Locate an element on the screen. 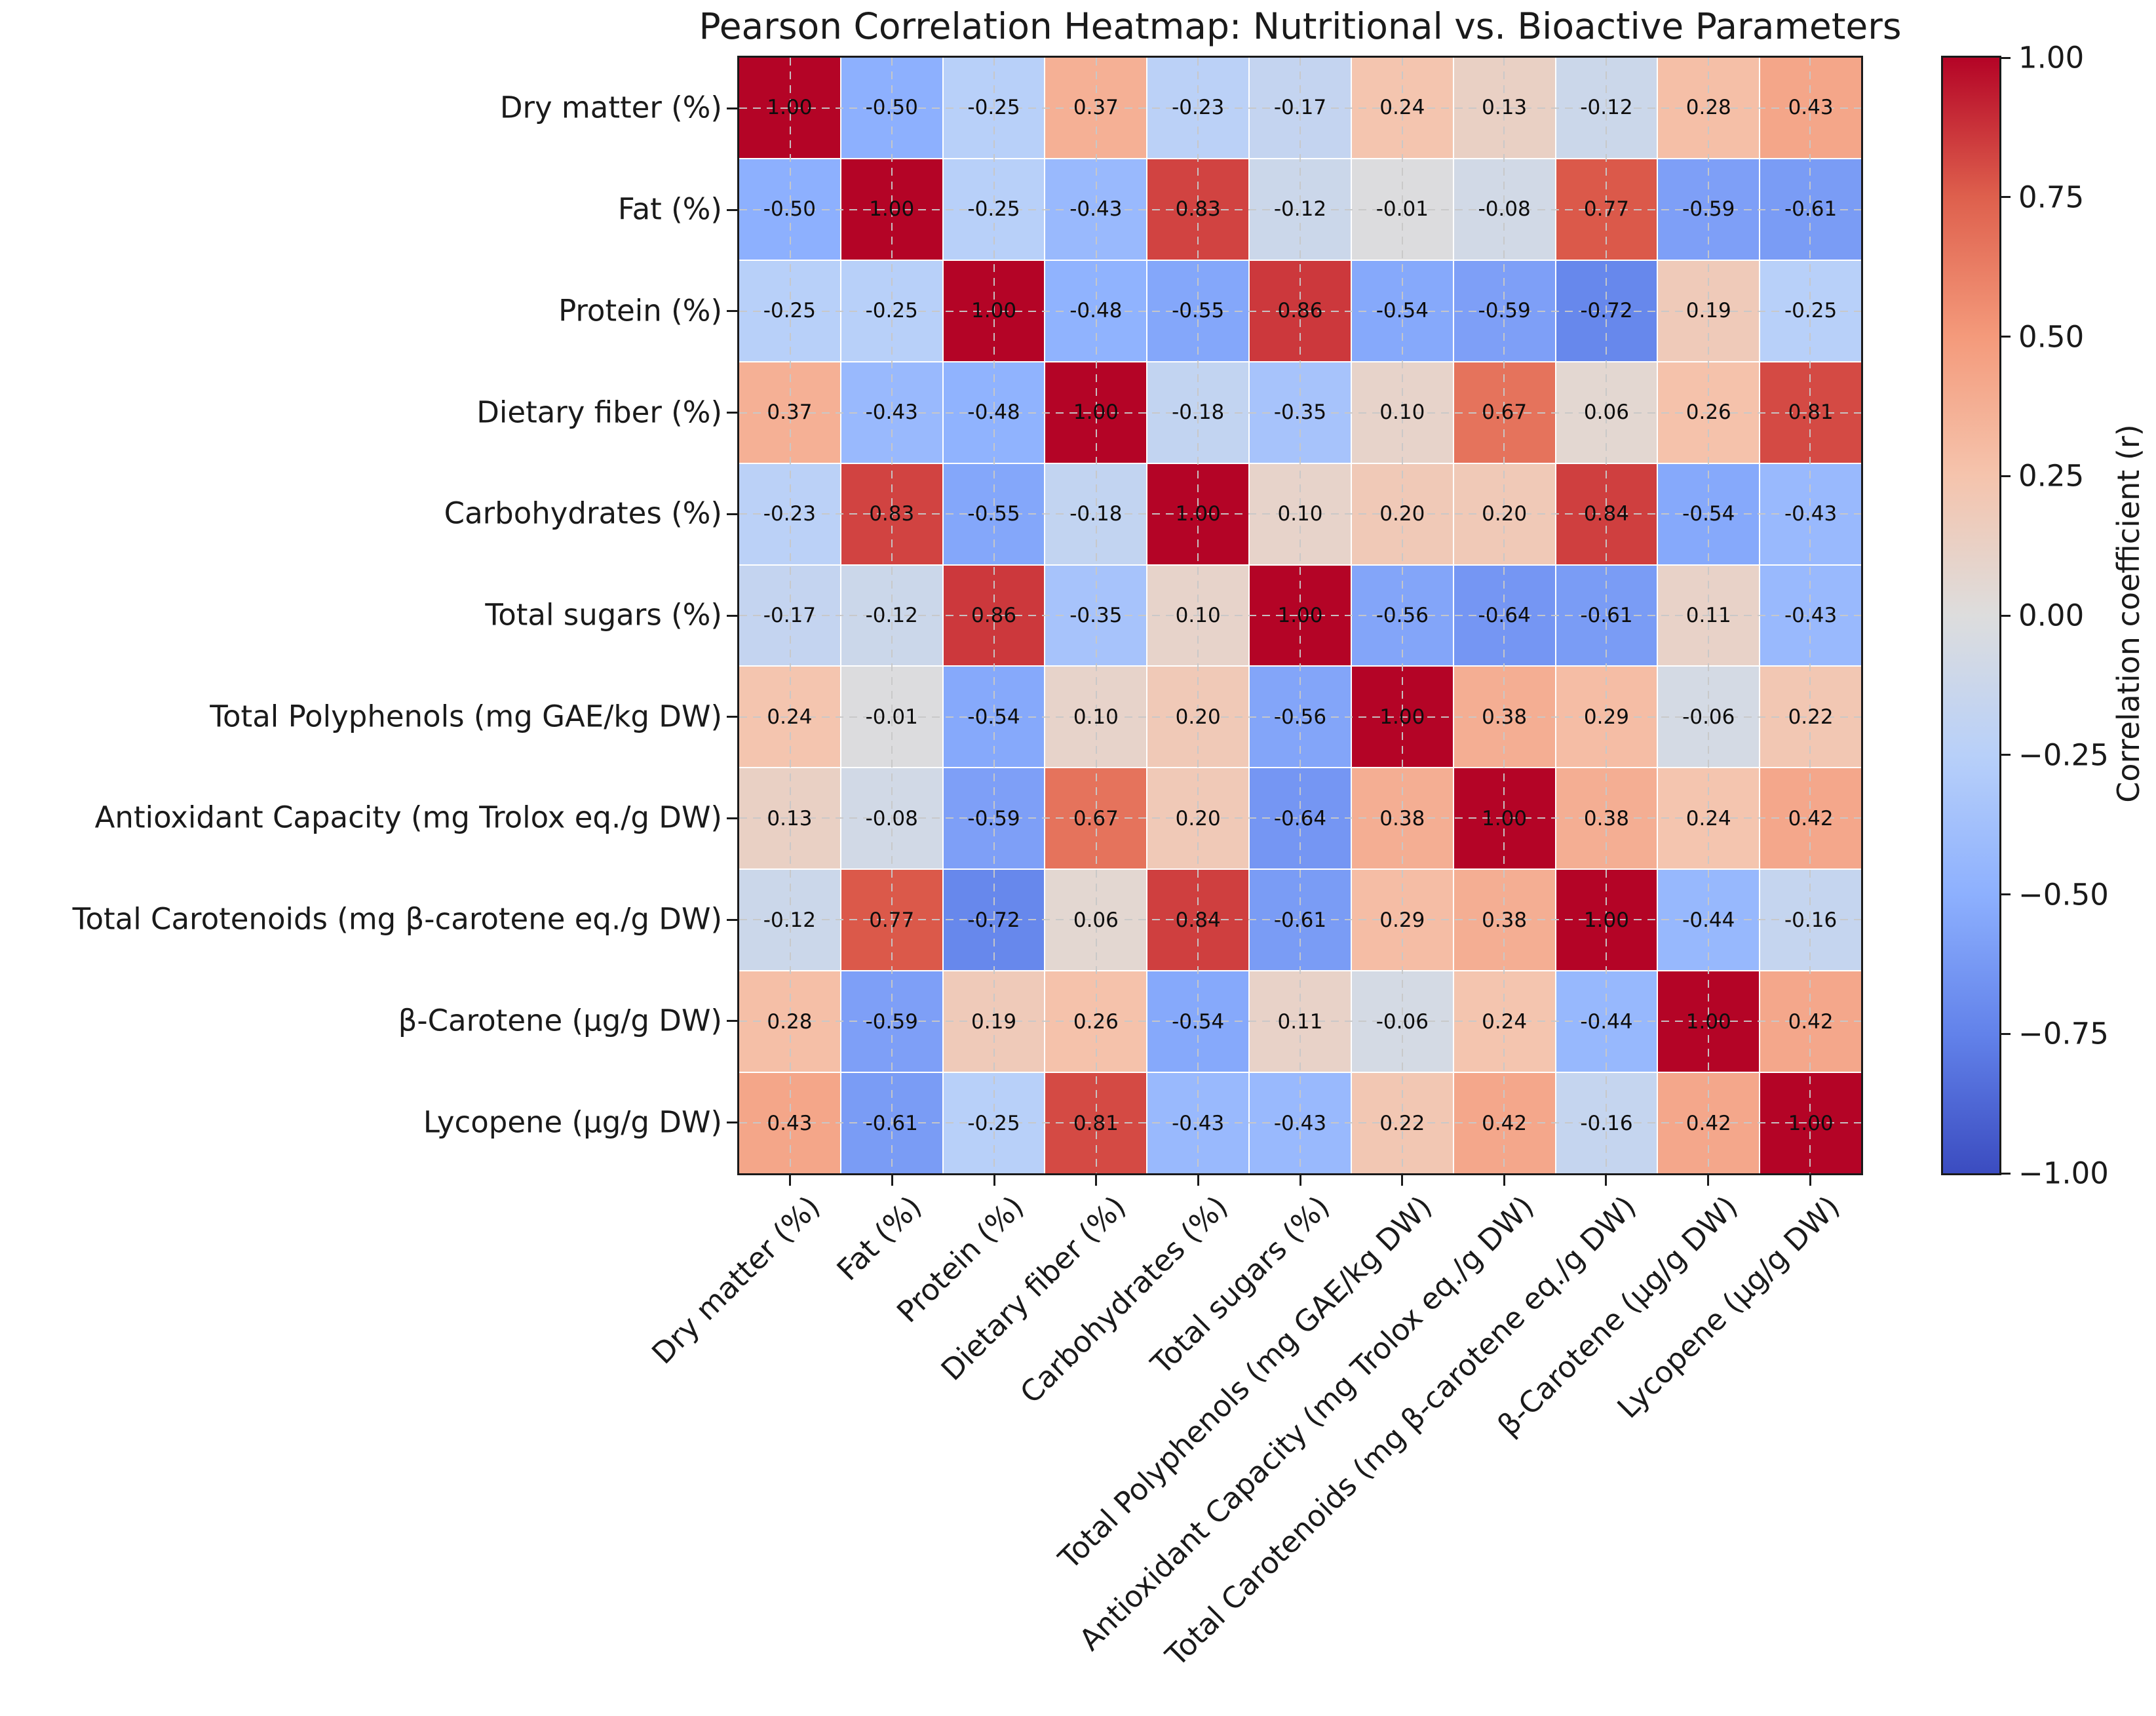  cell-value: -0.59 is located at coordinates (1708, 209).